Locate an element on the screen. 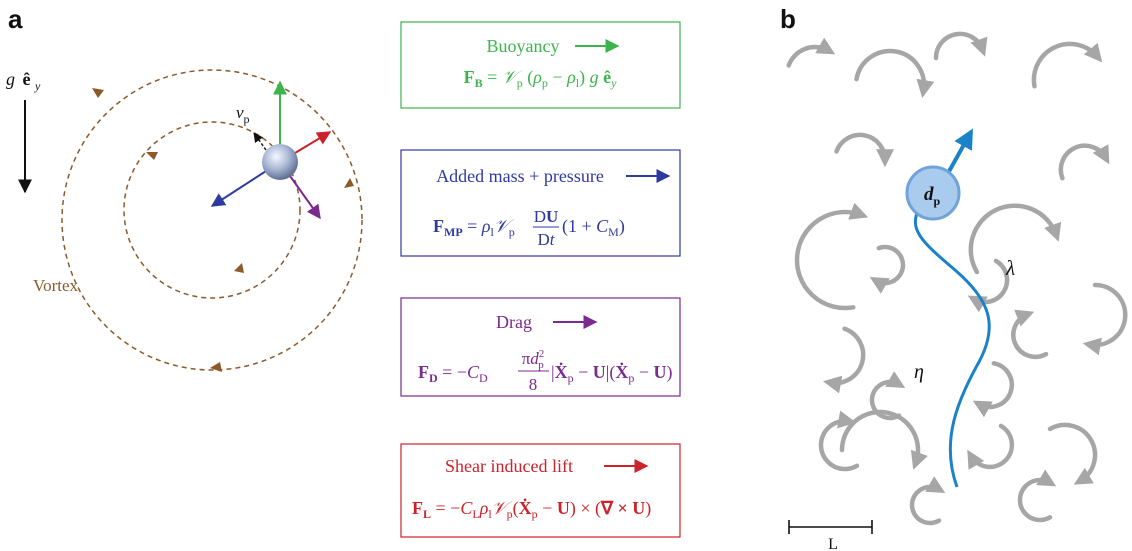 The width and height of the screenshot is (1132, 551). added-mass-frac-num: DU is located at coordinates (546, 216).